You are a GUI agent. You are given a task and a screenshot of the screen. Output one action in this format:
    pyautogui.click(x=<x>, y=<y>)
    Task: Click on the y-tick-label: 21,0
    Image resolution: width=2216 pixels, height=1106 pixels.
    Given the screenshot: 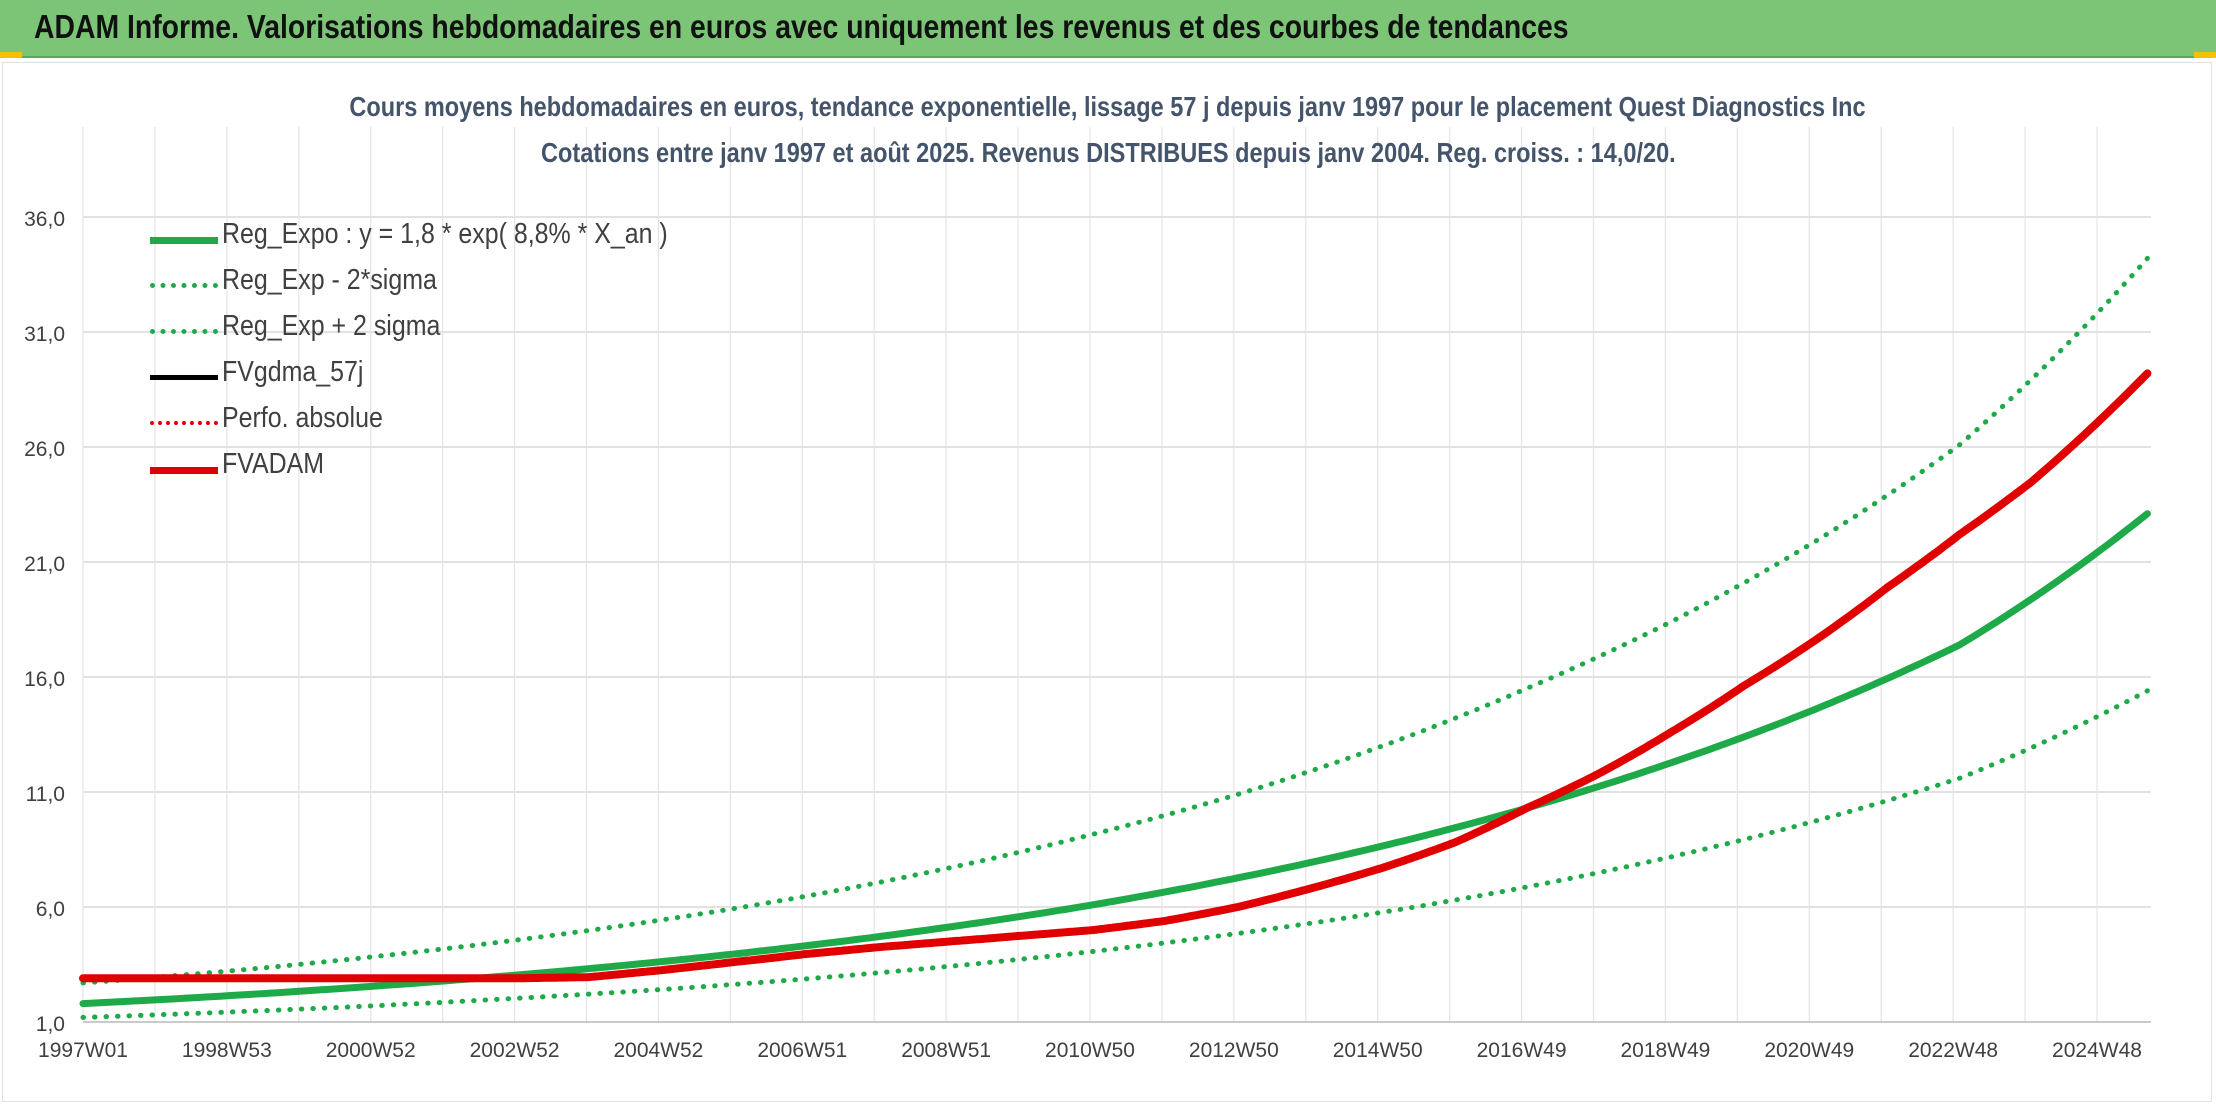 What is the action you would take?
    pyautogui.click(x=44, y=564)
    